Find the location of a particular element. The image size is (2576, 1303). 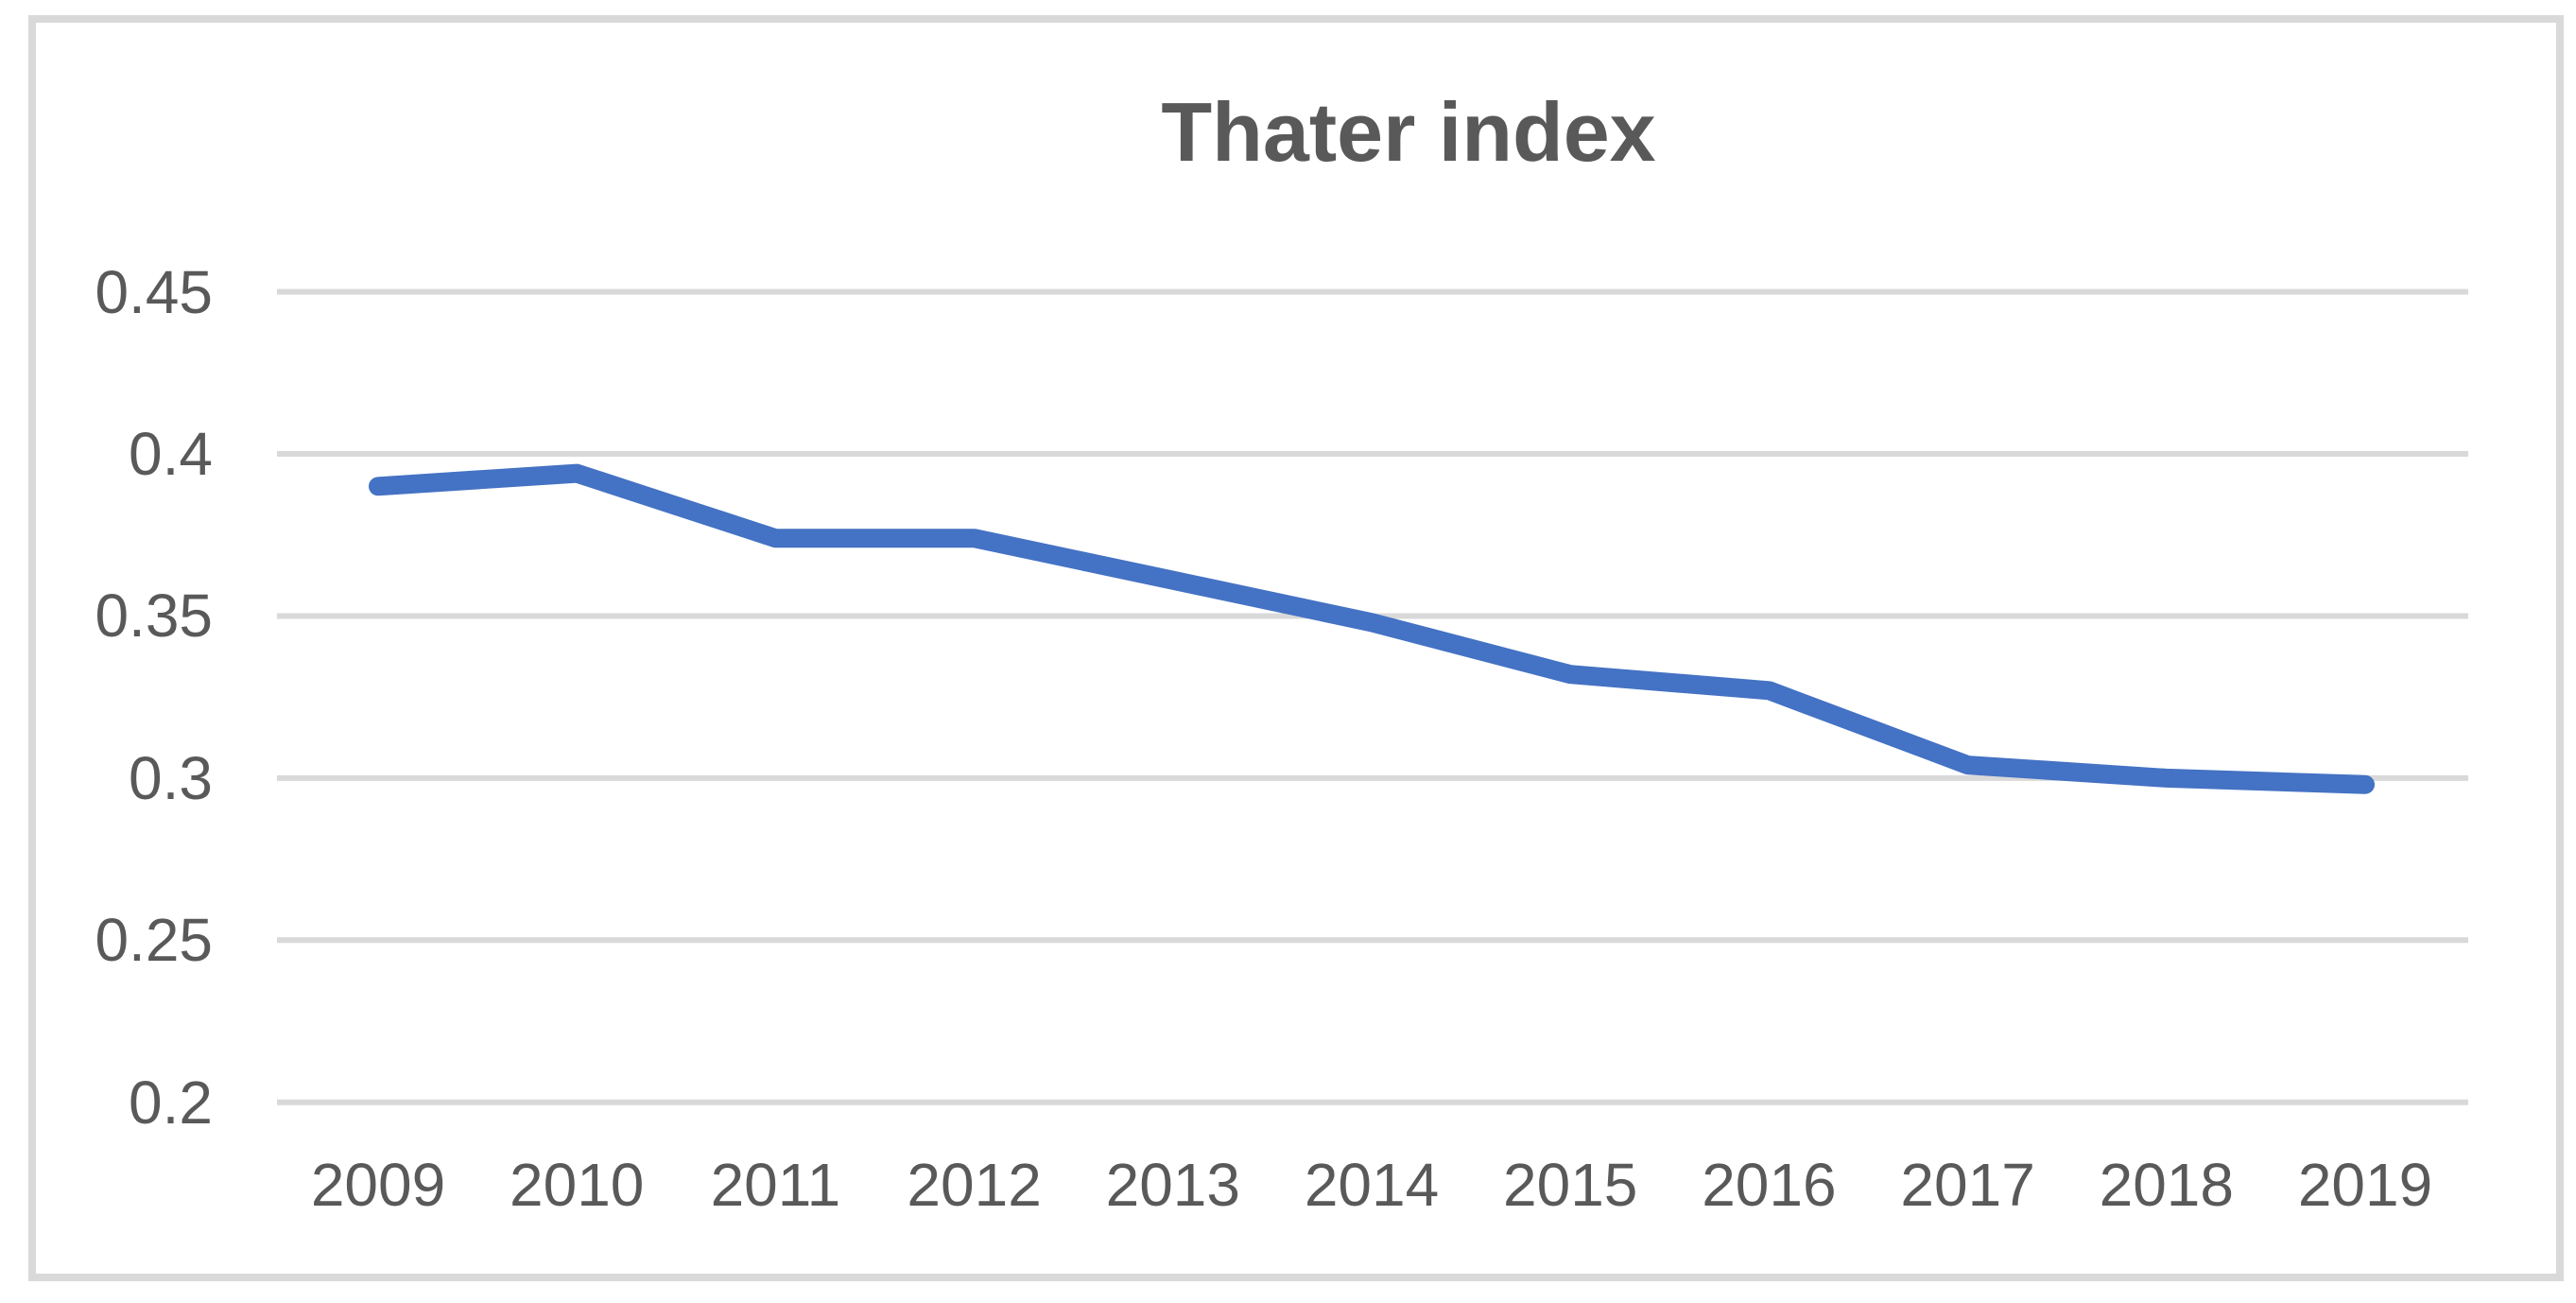

y-tick-label: 0.2 is located at coordinates (171, 1102).